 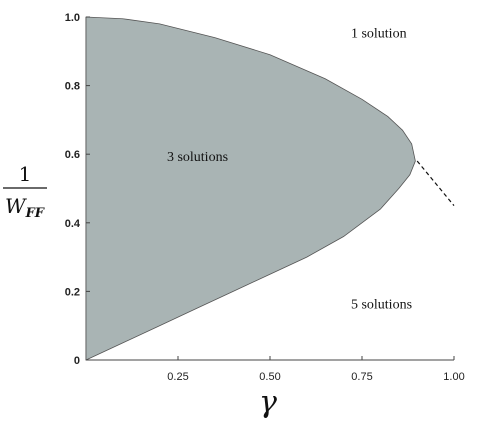 I want to click on x-tick-label: 0.25, so click(x=177, y=377).